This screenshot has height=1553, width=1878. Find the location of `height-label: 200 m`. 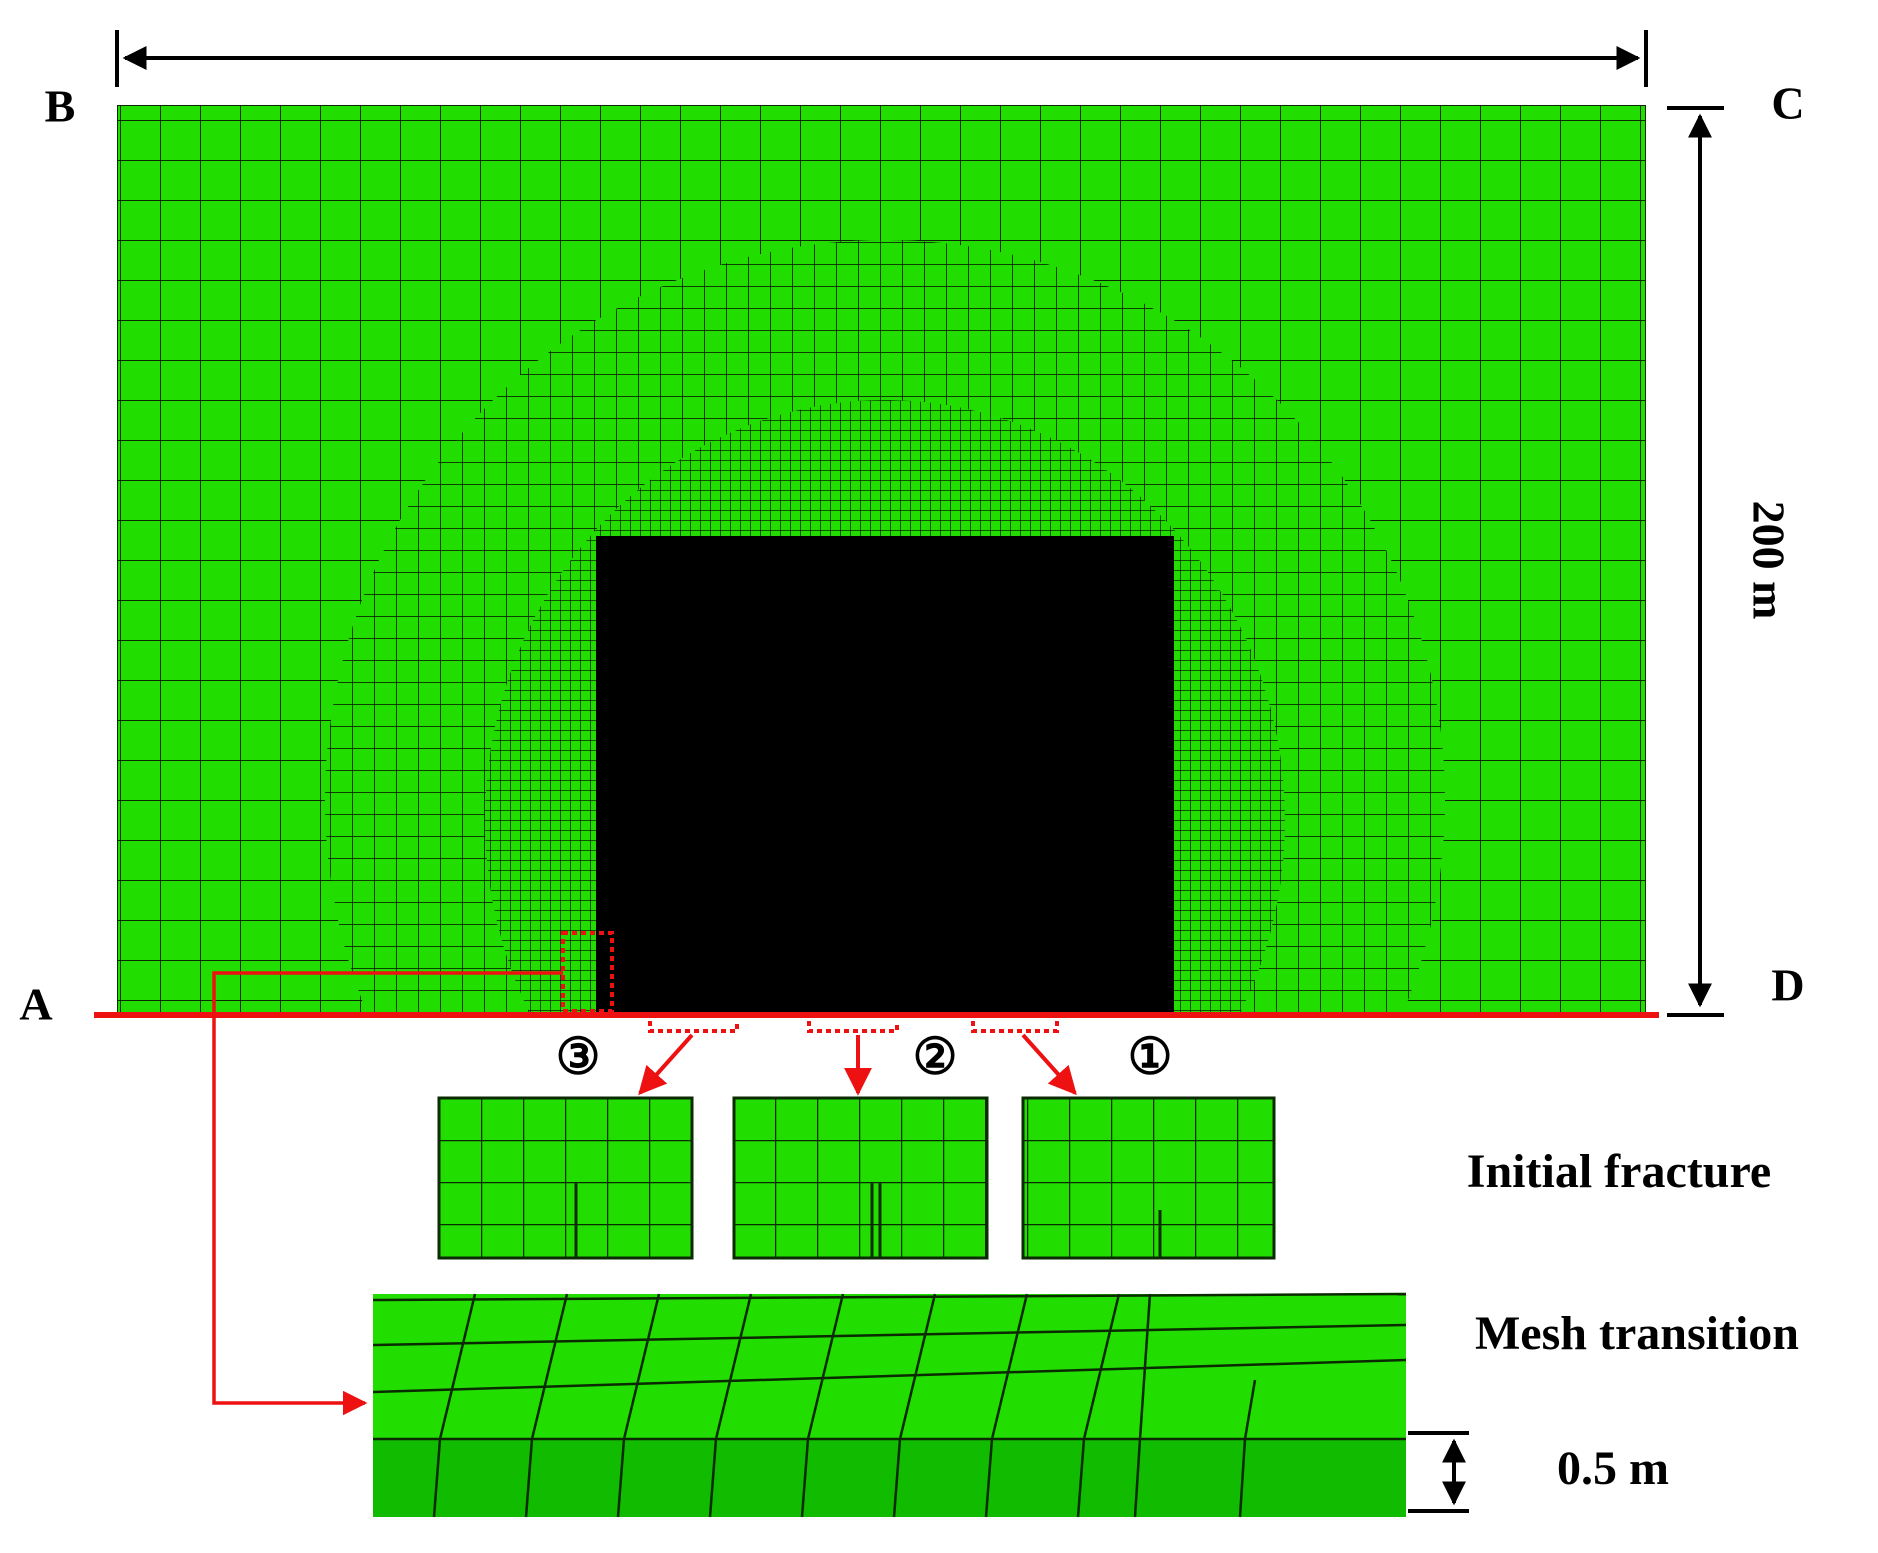

height-label: 200 m is located at coordinates (1768, 560).